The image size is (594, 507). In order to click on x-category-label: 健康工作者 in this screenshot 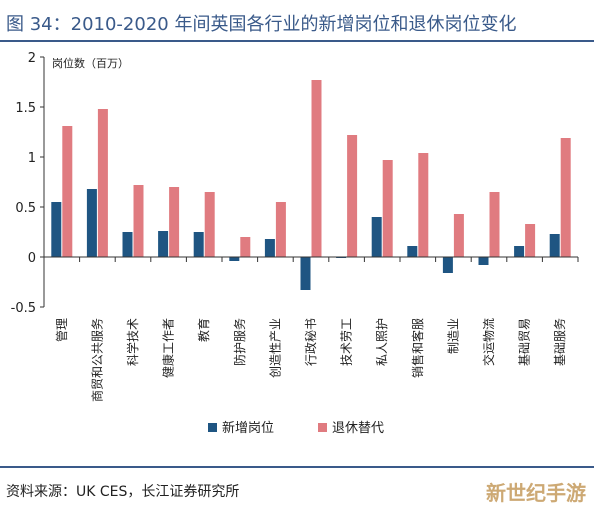, I will do `click(168, 348)`.